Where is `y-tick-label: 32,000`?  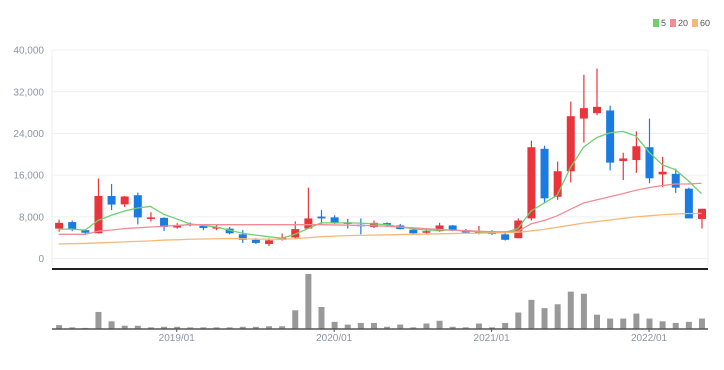
y-tick-label: 32,000 is located at coordinates (28, 92).